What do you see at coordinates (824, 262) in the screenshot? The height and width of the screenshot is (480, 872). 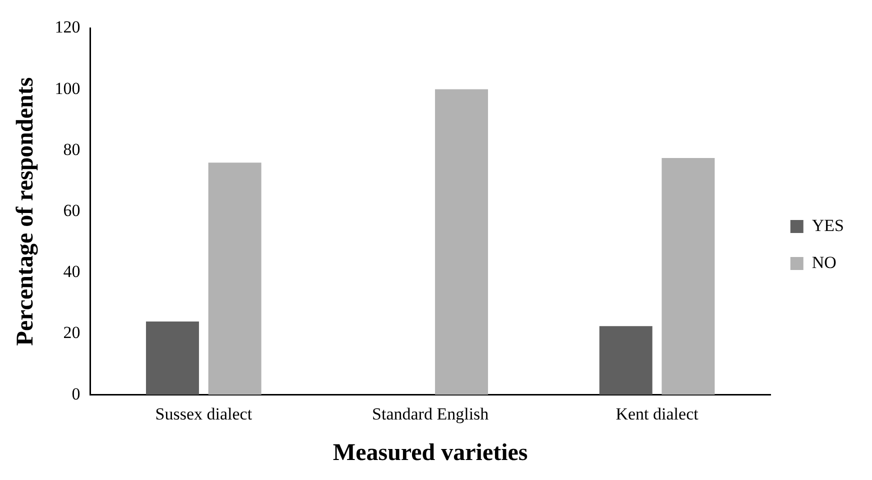 I see `legend-label: NO` at bounding box center [824, 262].